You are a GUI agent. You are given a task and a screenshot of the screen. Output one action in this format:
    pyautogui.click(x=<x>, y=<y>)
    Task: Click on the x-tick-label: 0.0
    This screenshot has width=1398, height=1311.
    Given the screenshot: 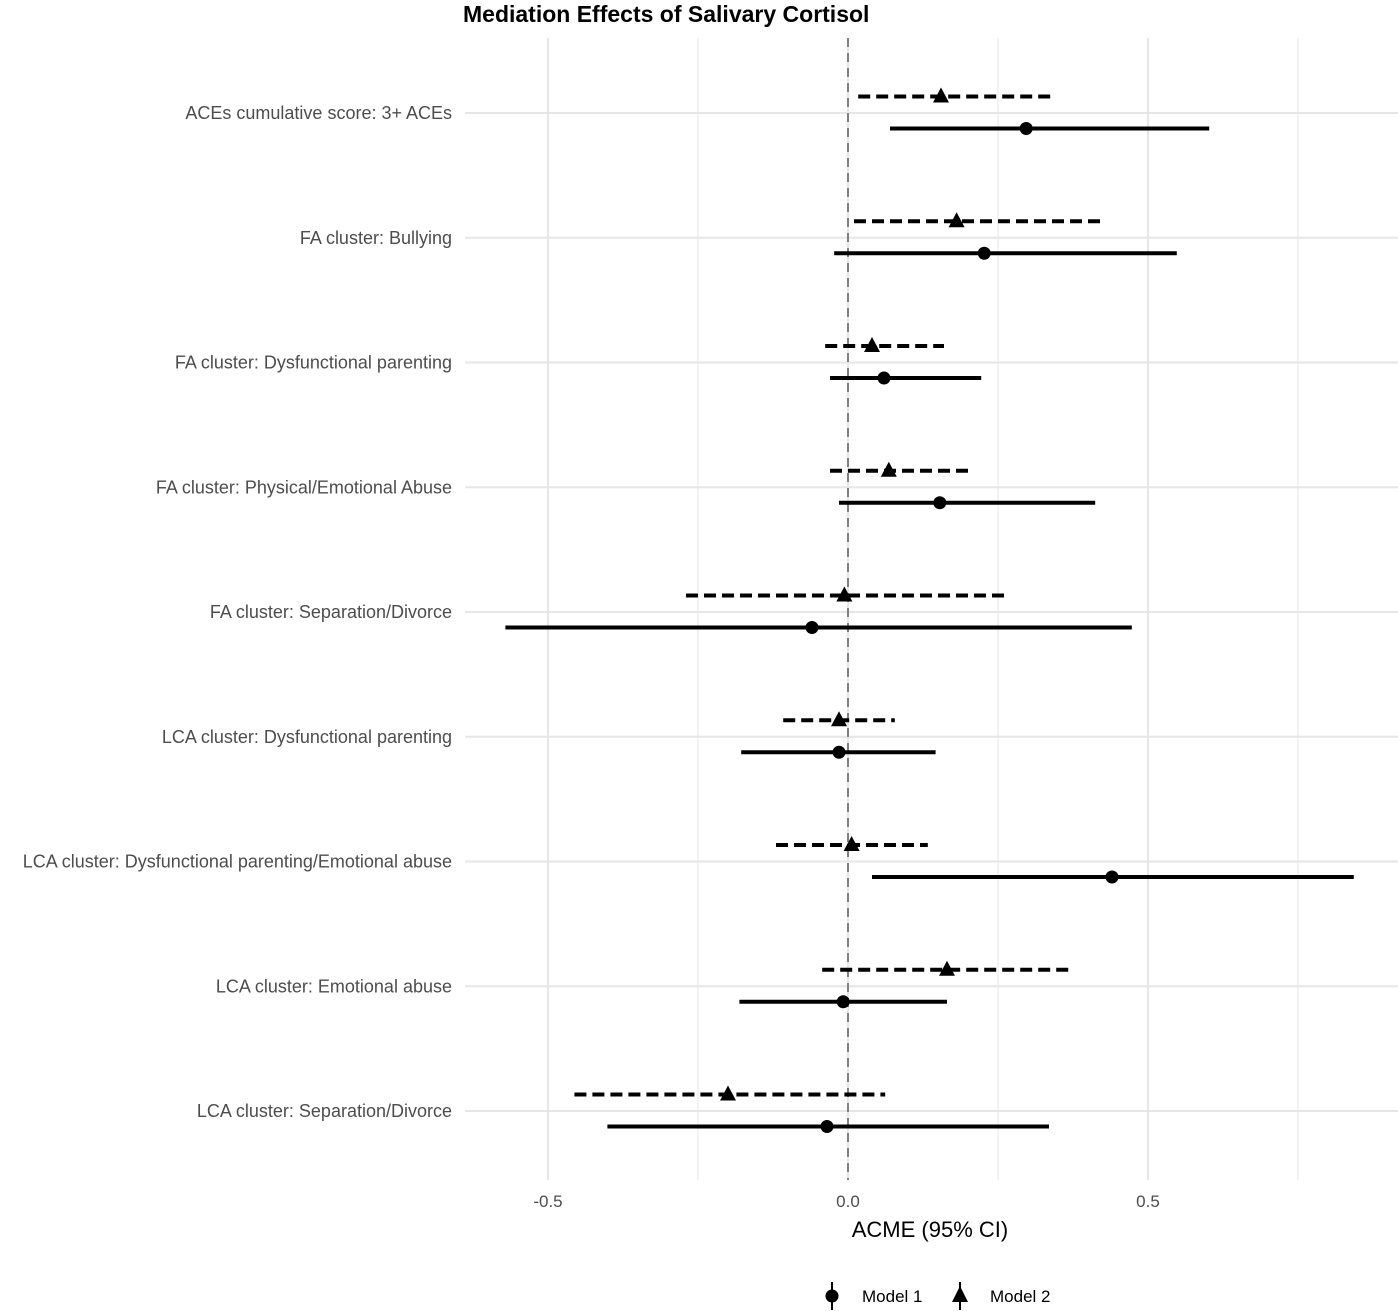 What is the action you would take?
    pyautogui.click(x=848, y=1201)
    